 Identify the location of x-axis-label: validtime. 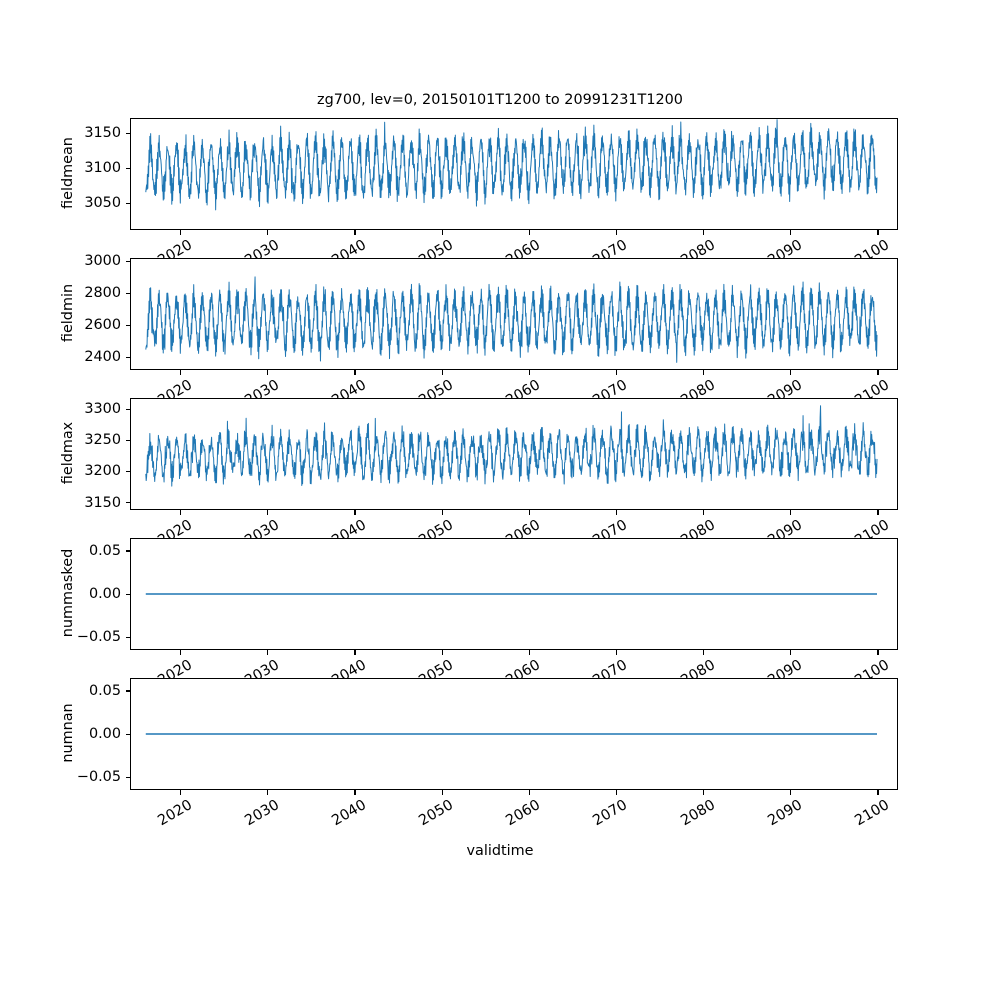
(500, 851).